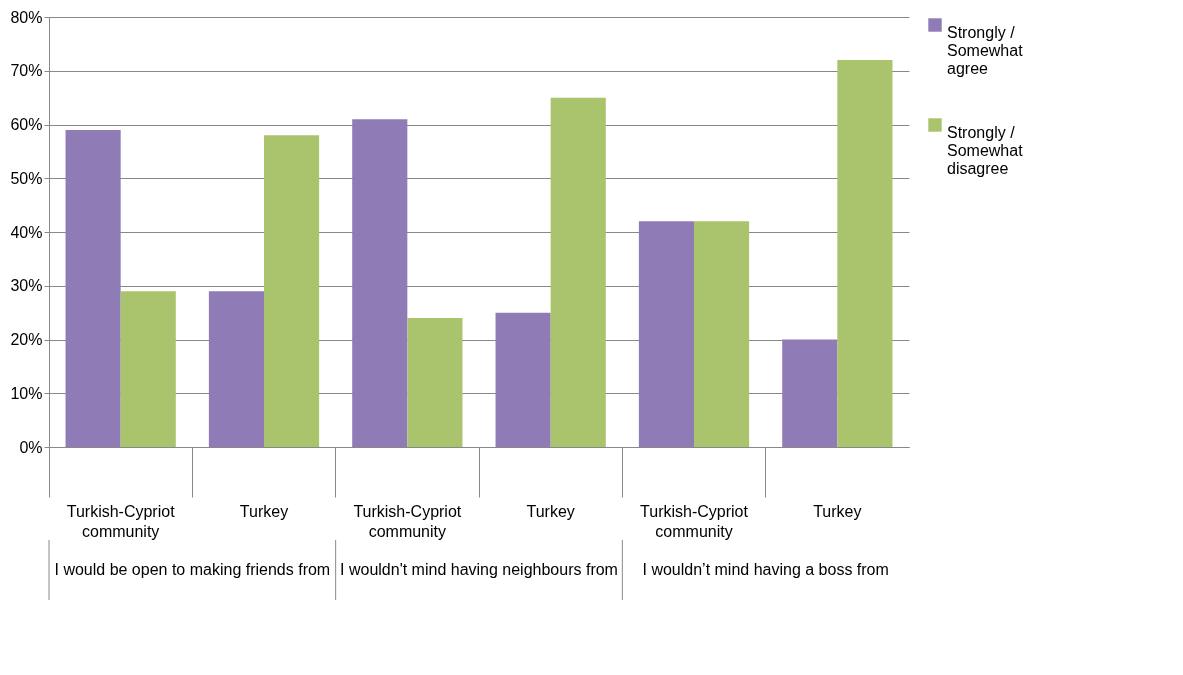  What do you see at coordinates (31, 447) in the screenshot?
I see `y-tick-label: 0%` at bounding box center [31, 447].